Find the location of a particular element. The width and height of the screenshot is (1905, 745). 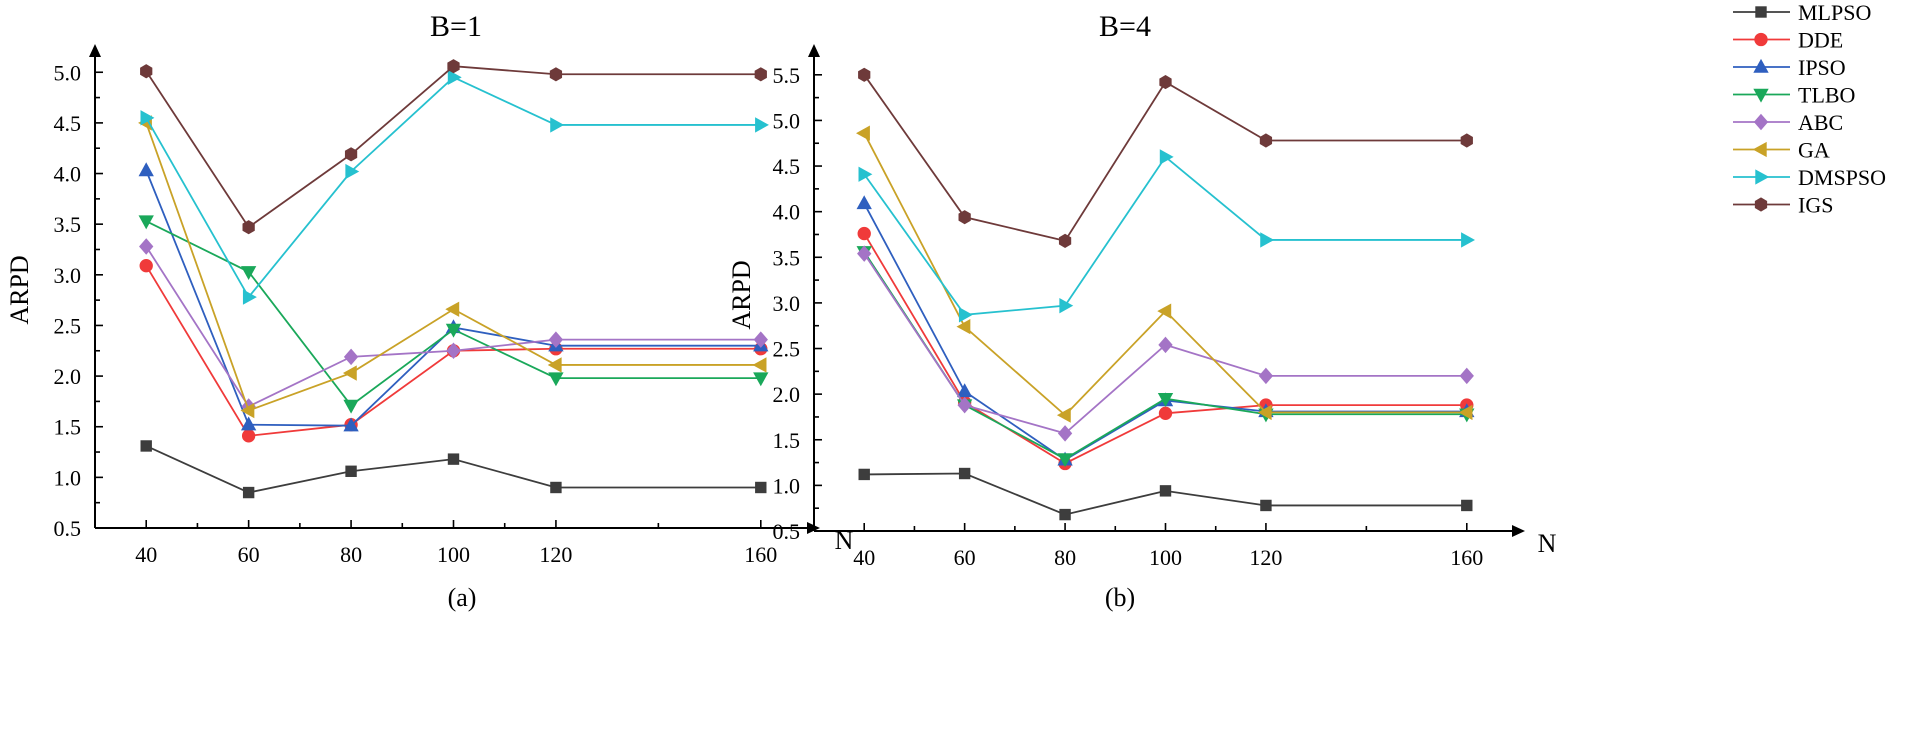

legend-item-tlbo: TLBO is located at coordinates (1794, 95).